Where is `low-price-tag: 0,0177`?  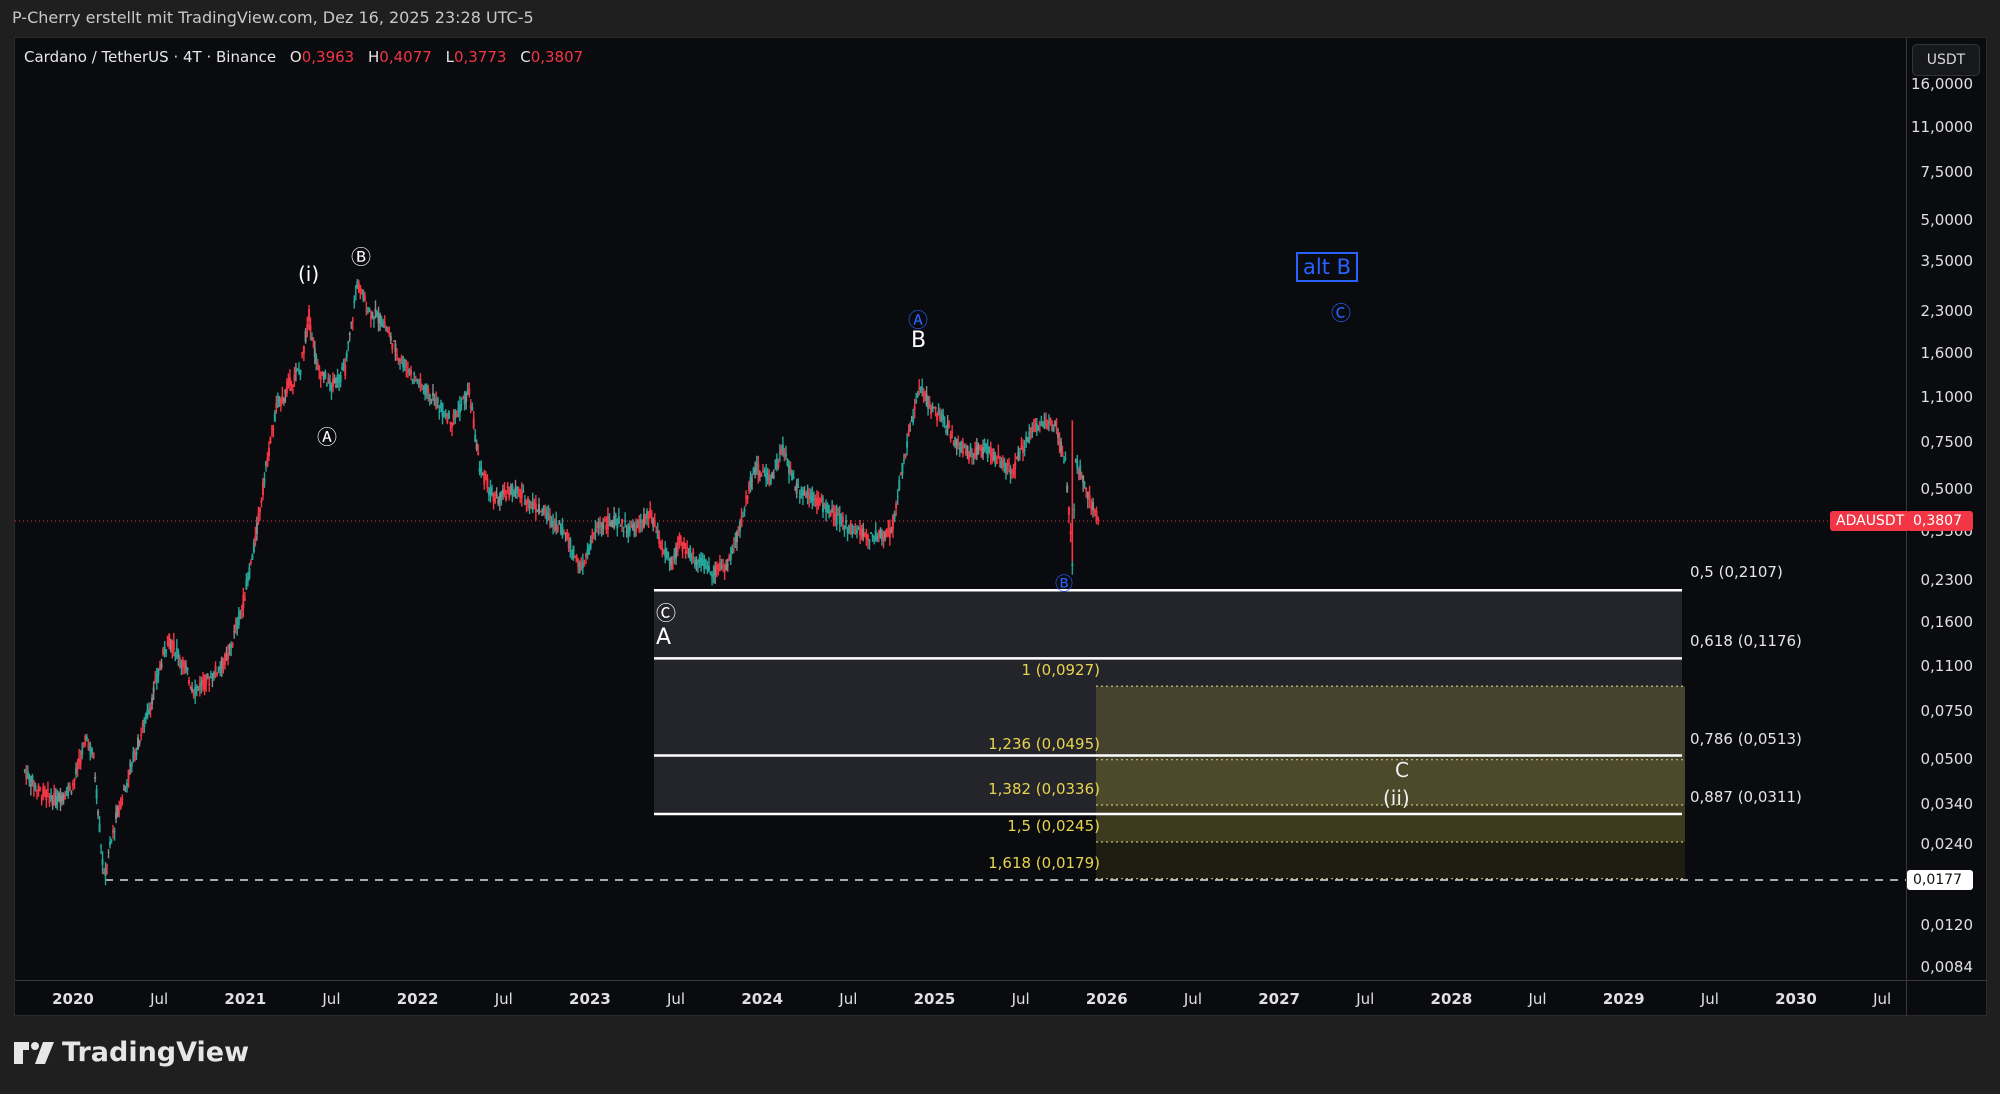 low-price-tag: 0,0177 is located at coordinates (1940, 880).